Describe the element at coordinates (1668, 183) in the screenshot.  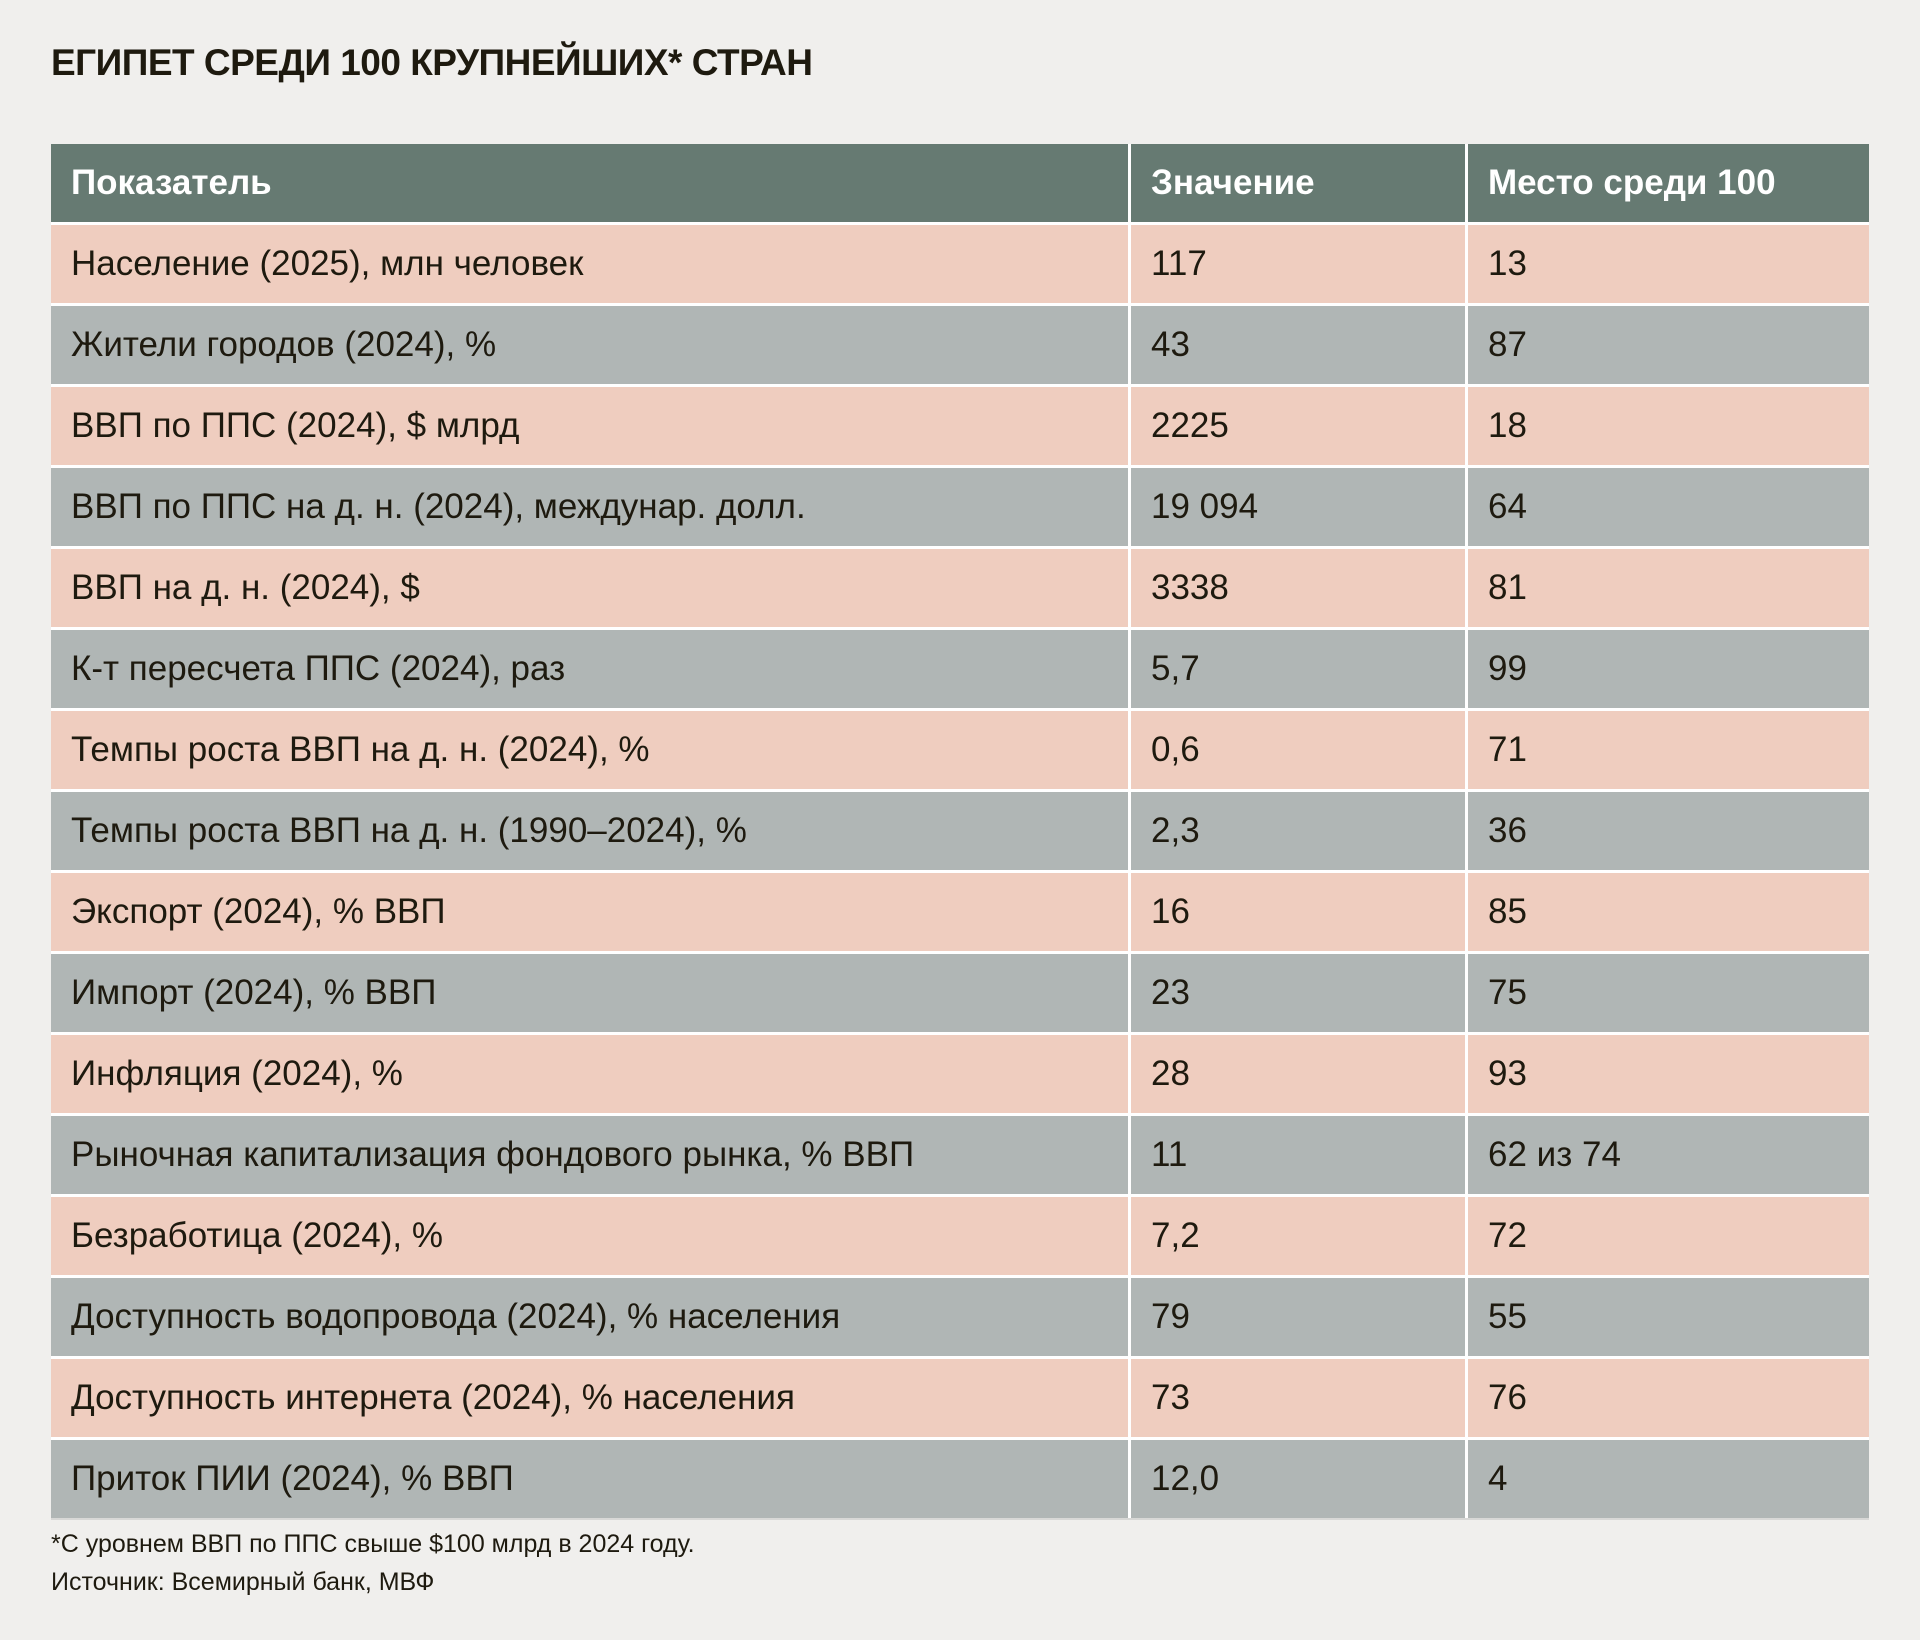
I see `header-rank: Место среди 100` at that location.